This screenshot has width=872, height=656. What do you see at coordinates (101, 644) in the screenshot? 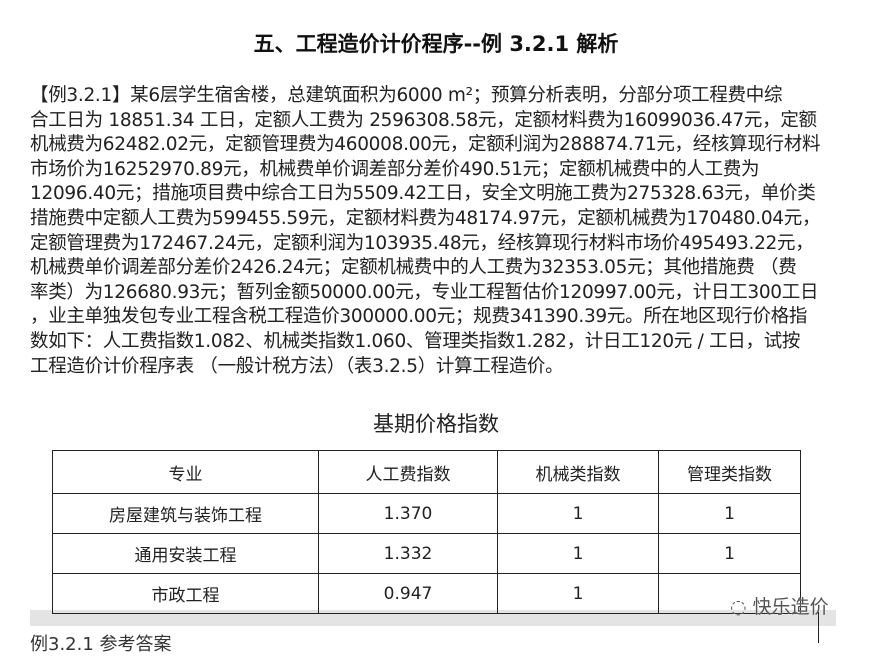
I see `answer-heading-clipped: 例3.2.1 参考答案` at bounding box center [101, 644].